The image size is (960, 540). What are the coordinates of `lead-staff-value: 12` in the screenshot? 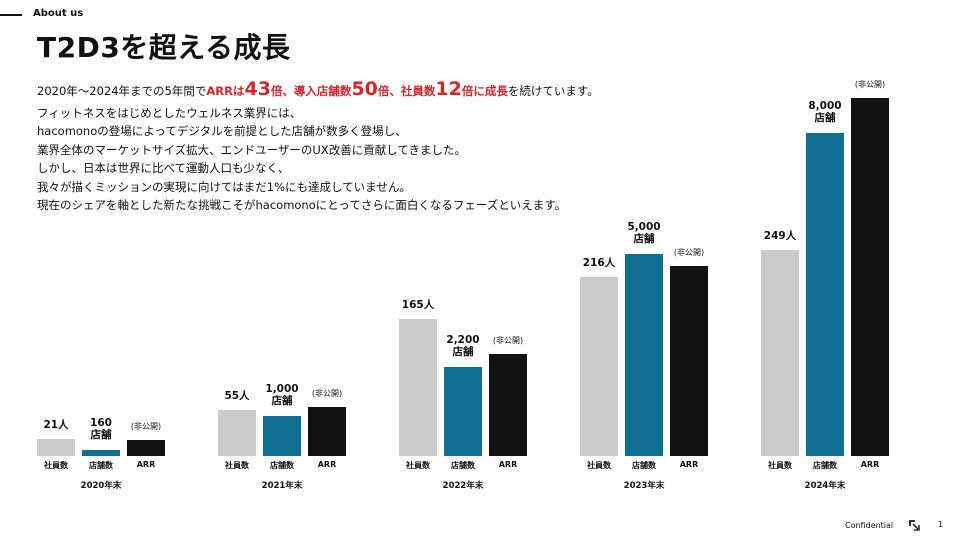 It's located at (448, 89).